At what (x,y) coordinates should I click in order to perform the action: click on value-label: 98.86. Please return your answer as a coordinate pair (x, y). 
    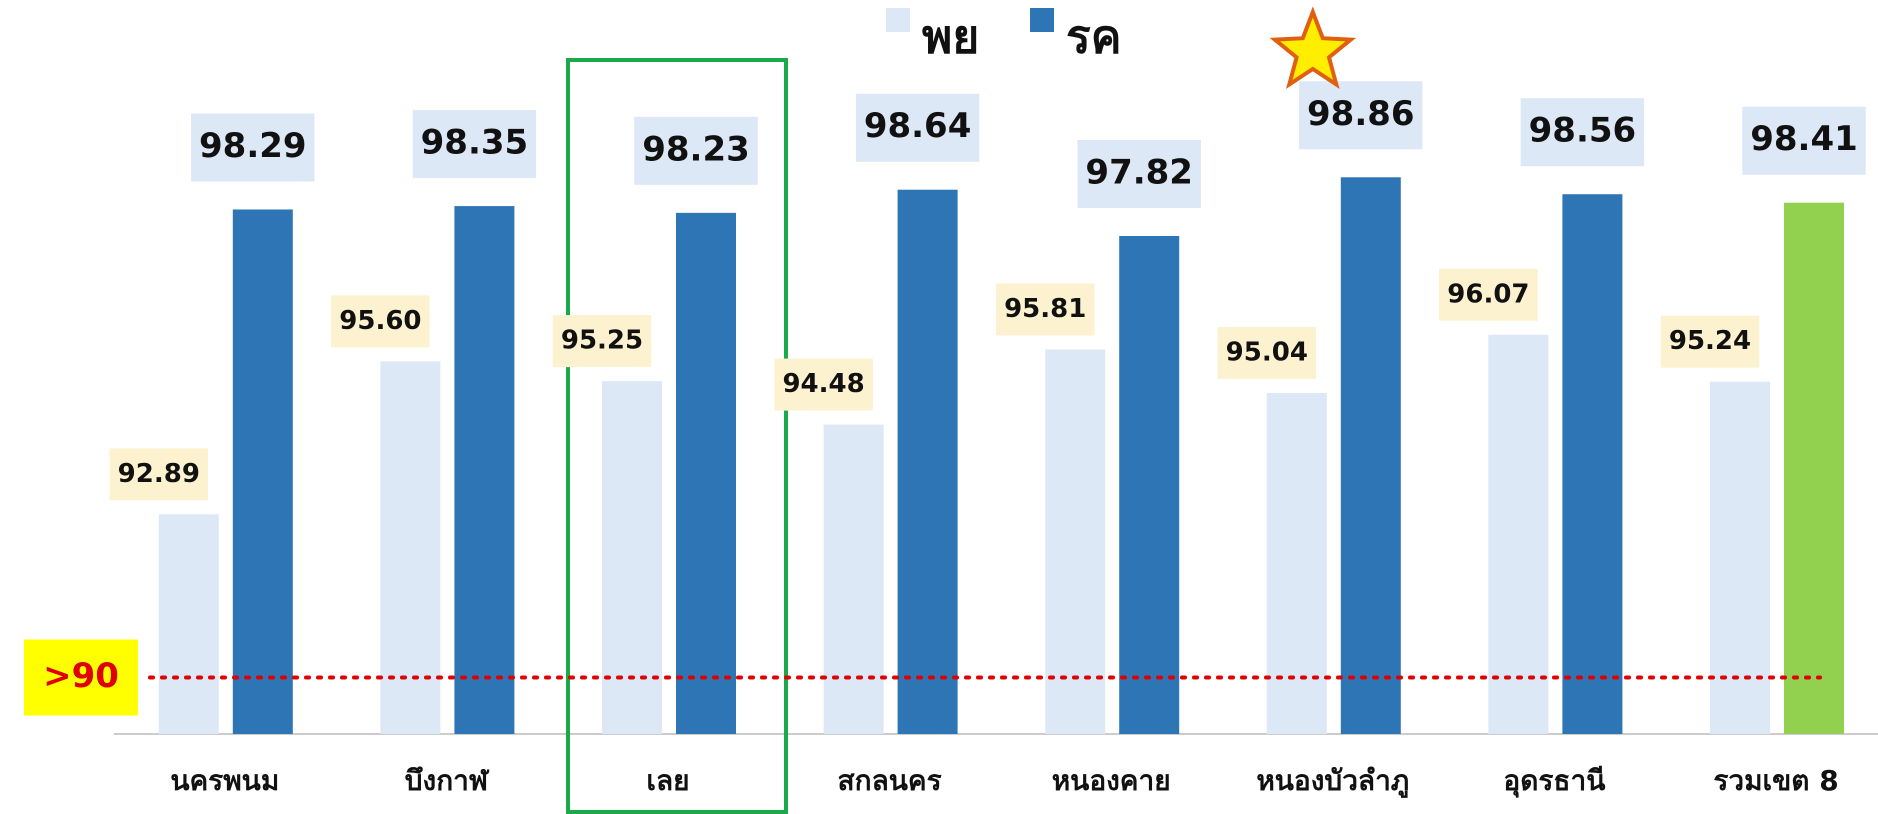
    Looking at the image, I should click on (1361, 114).